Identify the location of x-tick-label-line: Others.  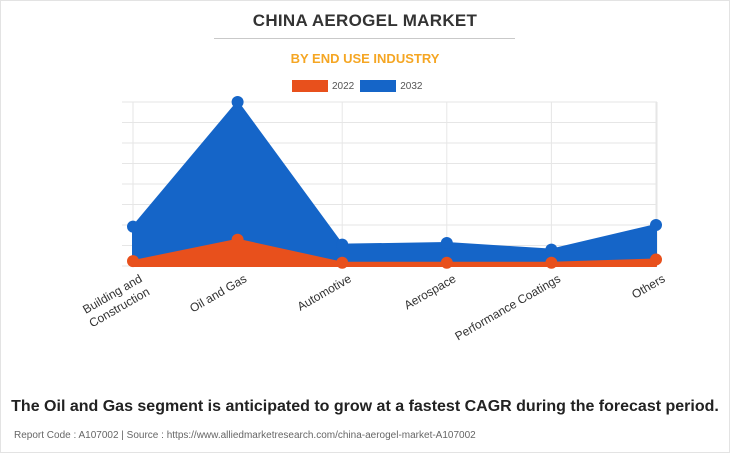
(648, 286).